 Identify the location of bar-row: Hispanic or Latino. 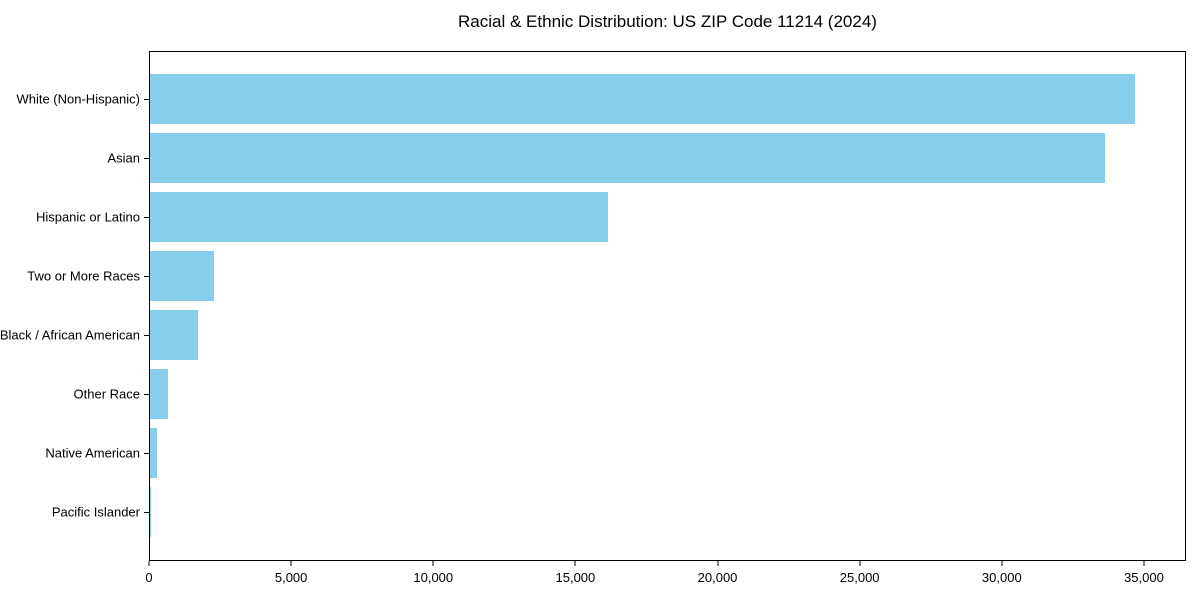
(610, 216).